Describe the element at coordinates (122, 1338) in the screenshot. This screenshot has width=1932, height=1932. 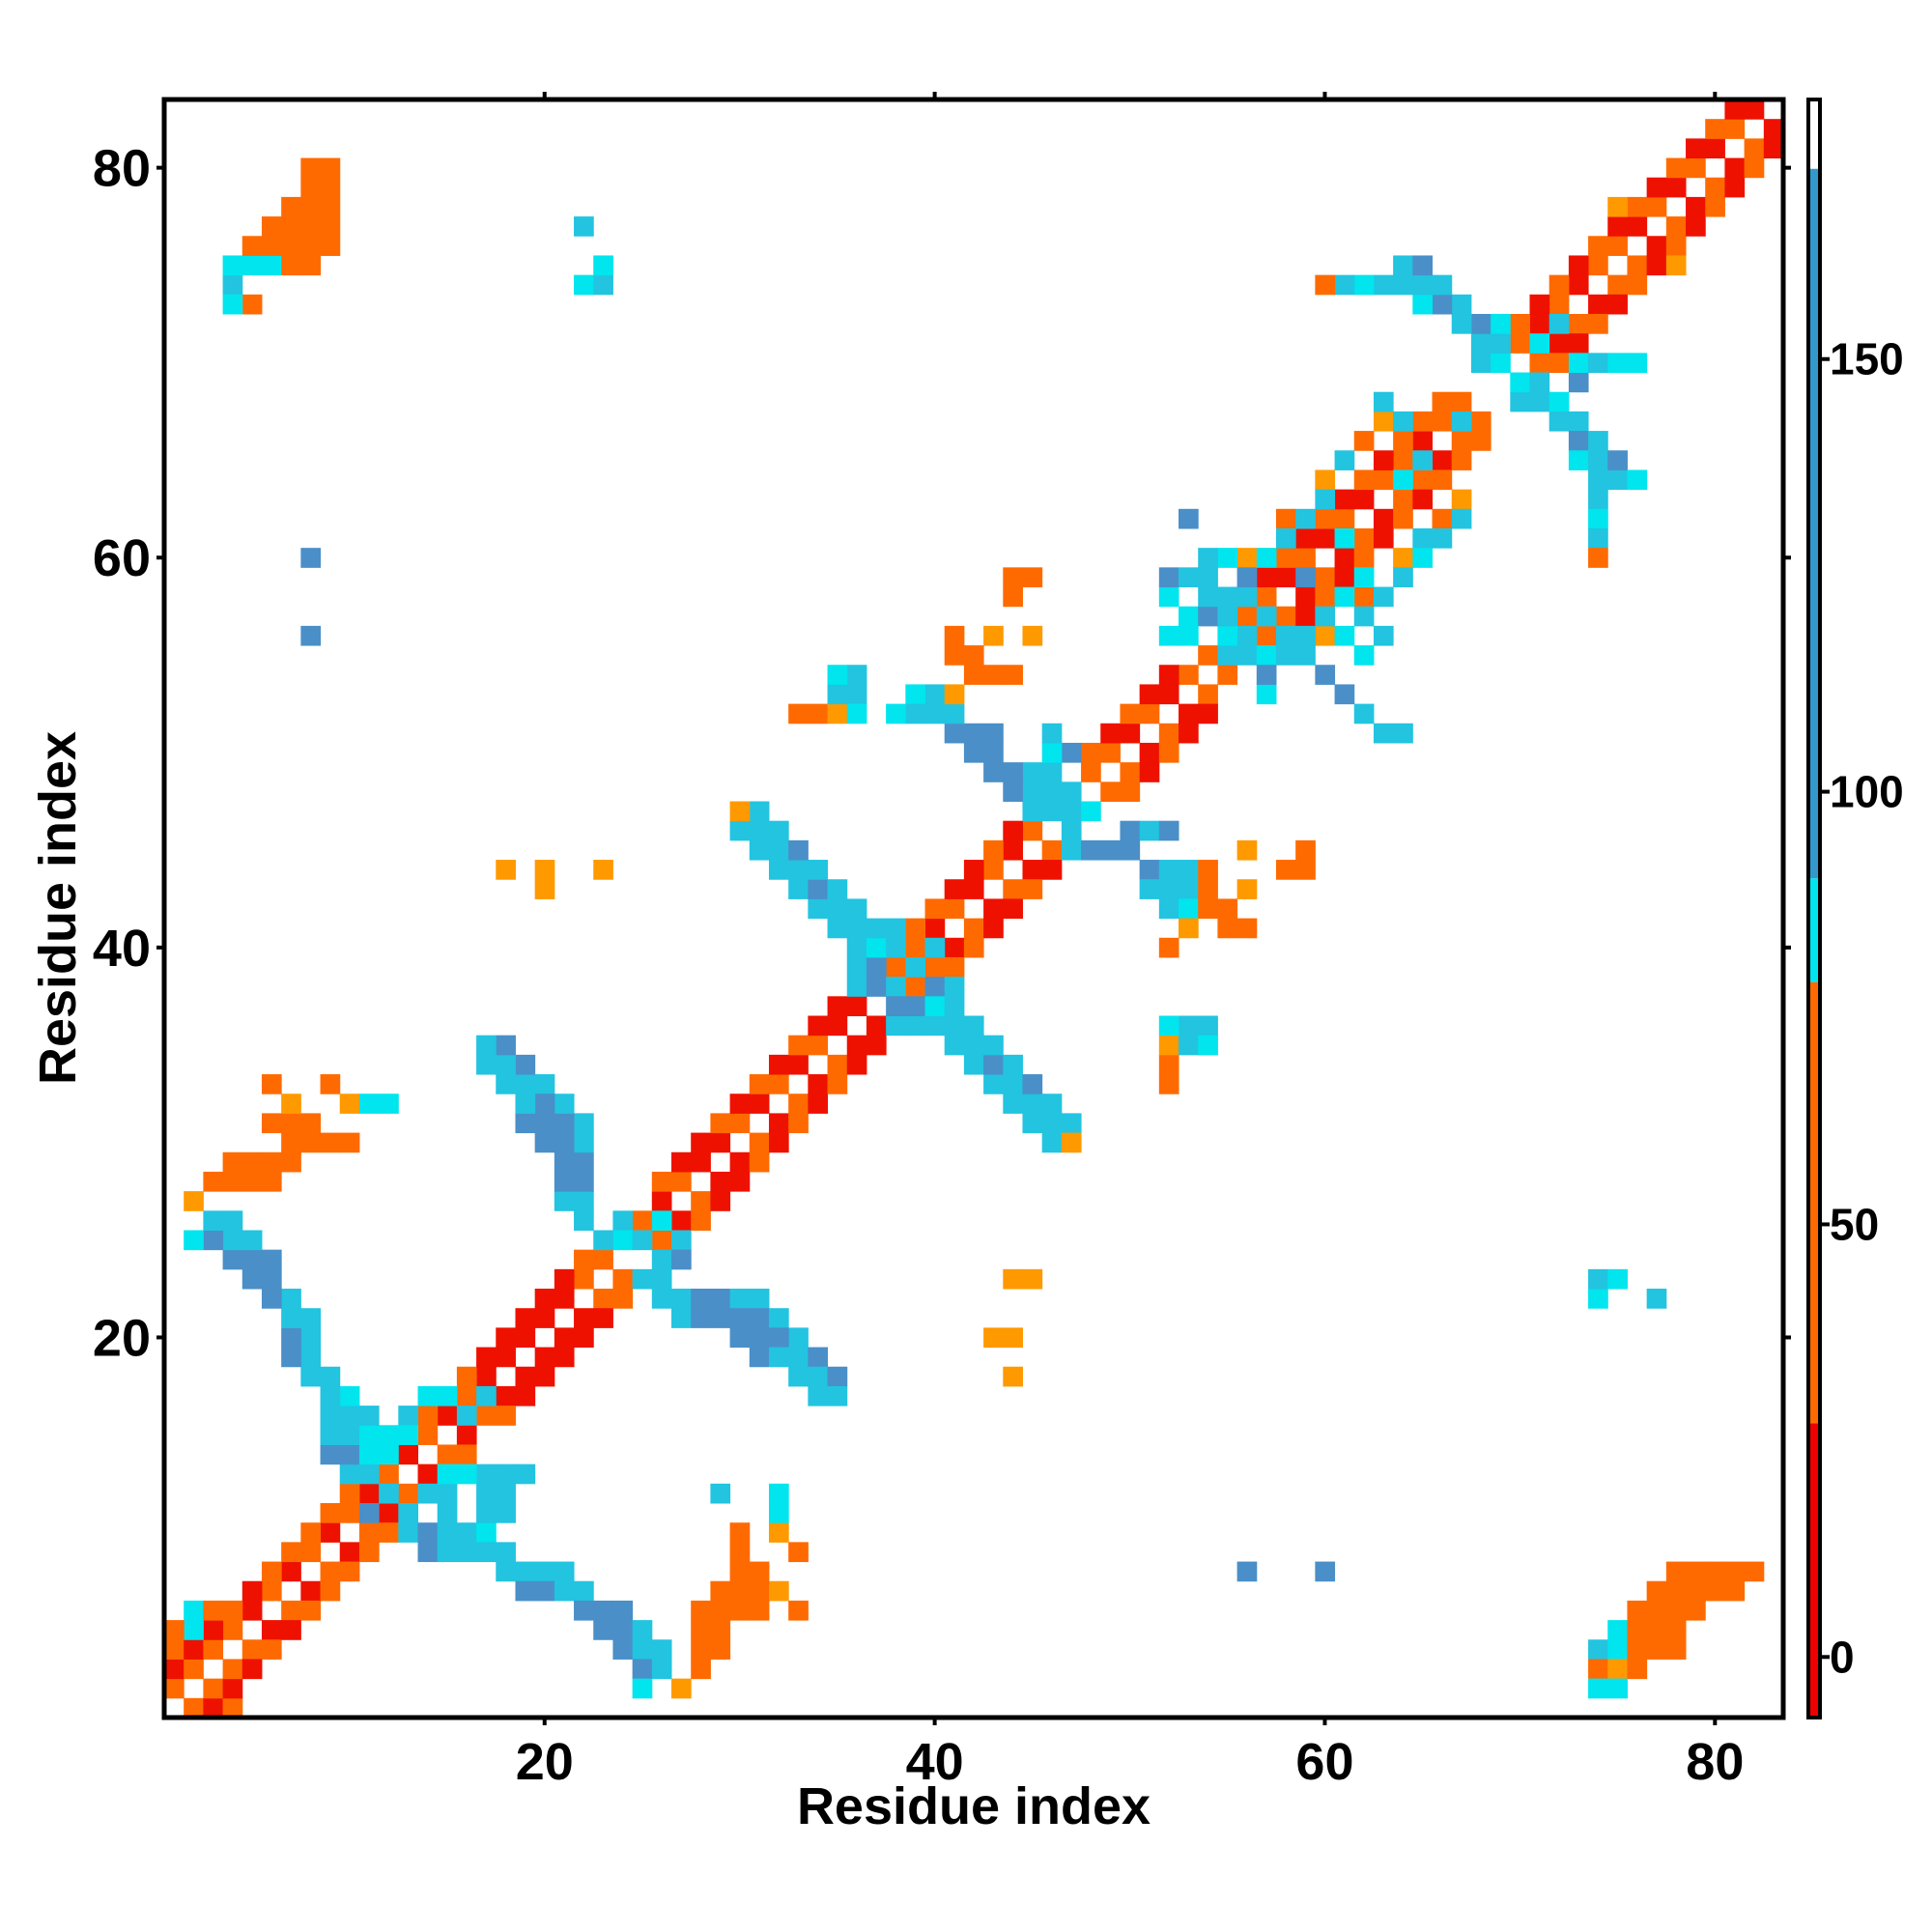
I see `y-tick-label: 20` at that location.